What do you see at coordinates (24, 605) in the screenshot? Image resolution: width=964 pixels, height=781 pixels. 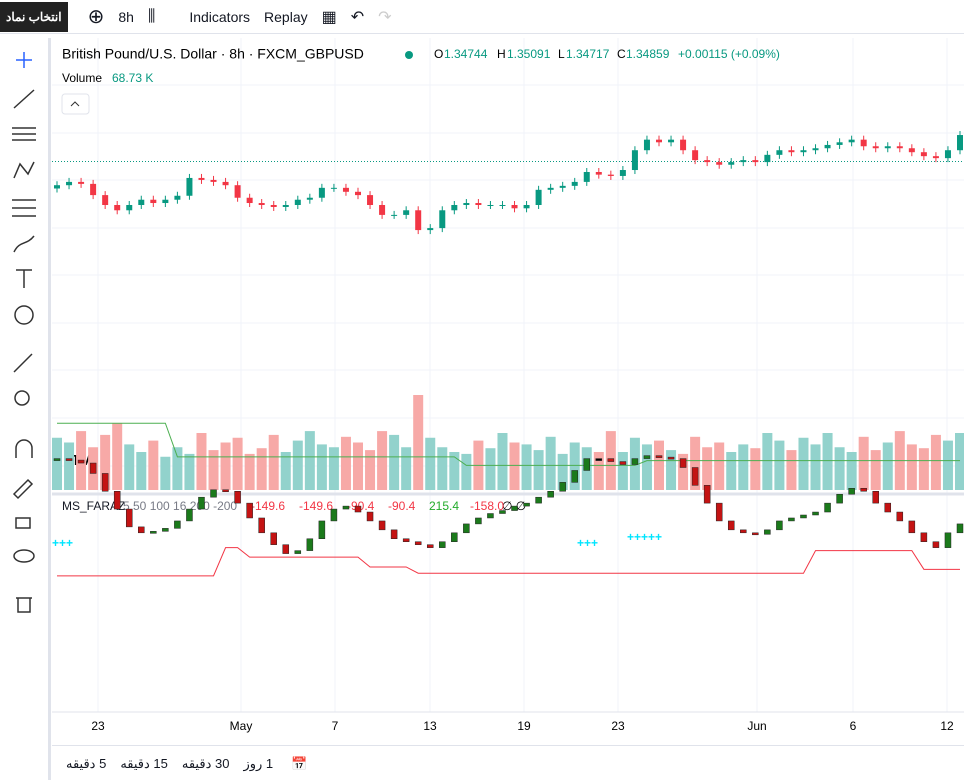 I see `delete-tool` at bounding box center [24, 605].